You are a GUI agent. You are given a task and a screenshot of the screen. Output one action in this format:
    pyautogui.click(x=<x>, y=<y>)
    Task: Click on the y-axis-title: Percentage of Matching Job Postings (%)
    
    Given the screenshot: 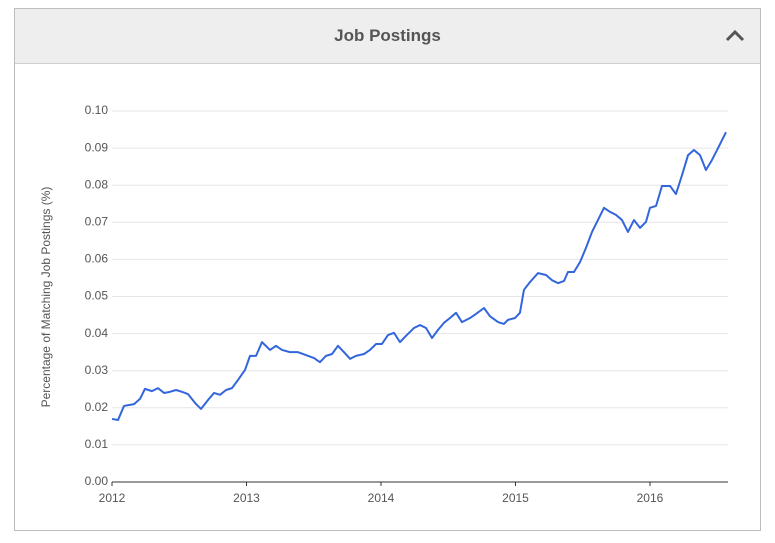 What is the action you would take?
    pyautogui.click(x=46, y=297)
    